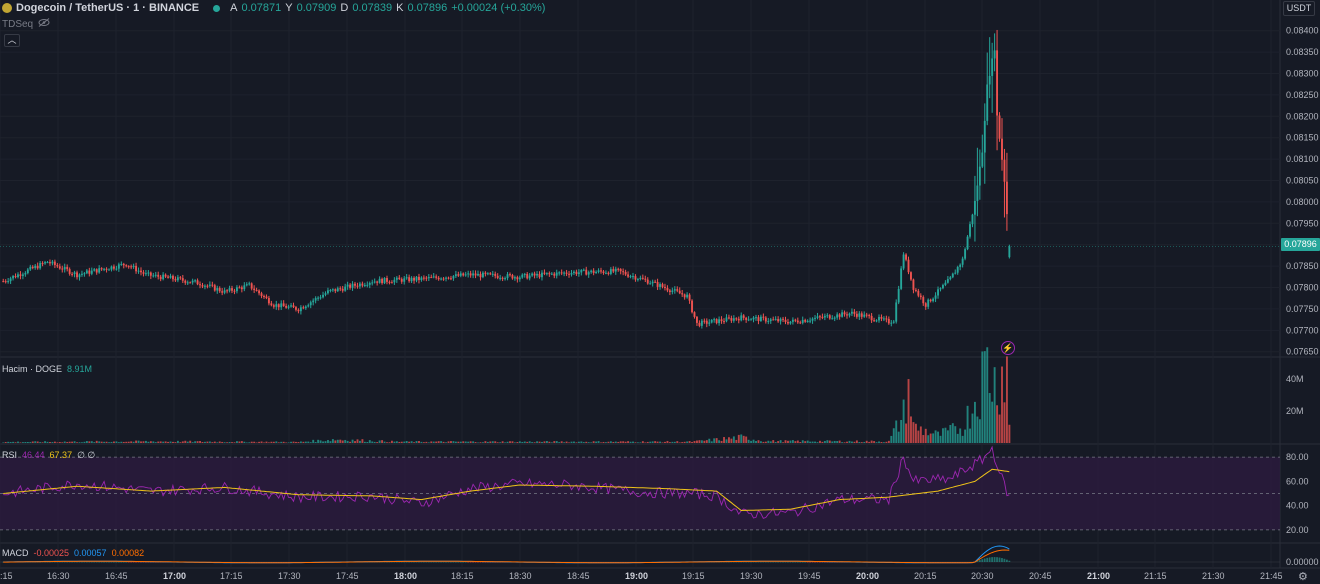 The height and width of the screenshot is (584, 1320). What do you see at coordinates (1299, 8) in the screenshot?
I see `currency-selector: USDT` at bounding box center [1299, 8].